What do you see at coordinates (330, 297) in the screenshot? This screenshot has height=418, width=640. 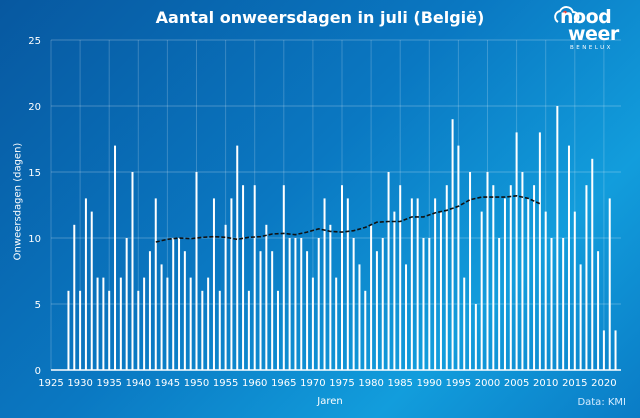 I see `bar-1973` at bounding box center [330, 297].